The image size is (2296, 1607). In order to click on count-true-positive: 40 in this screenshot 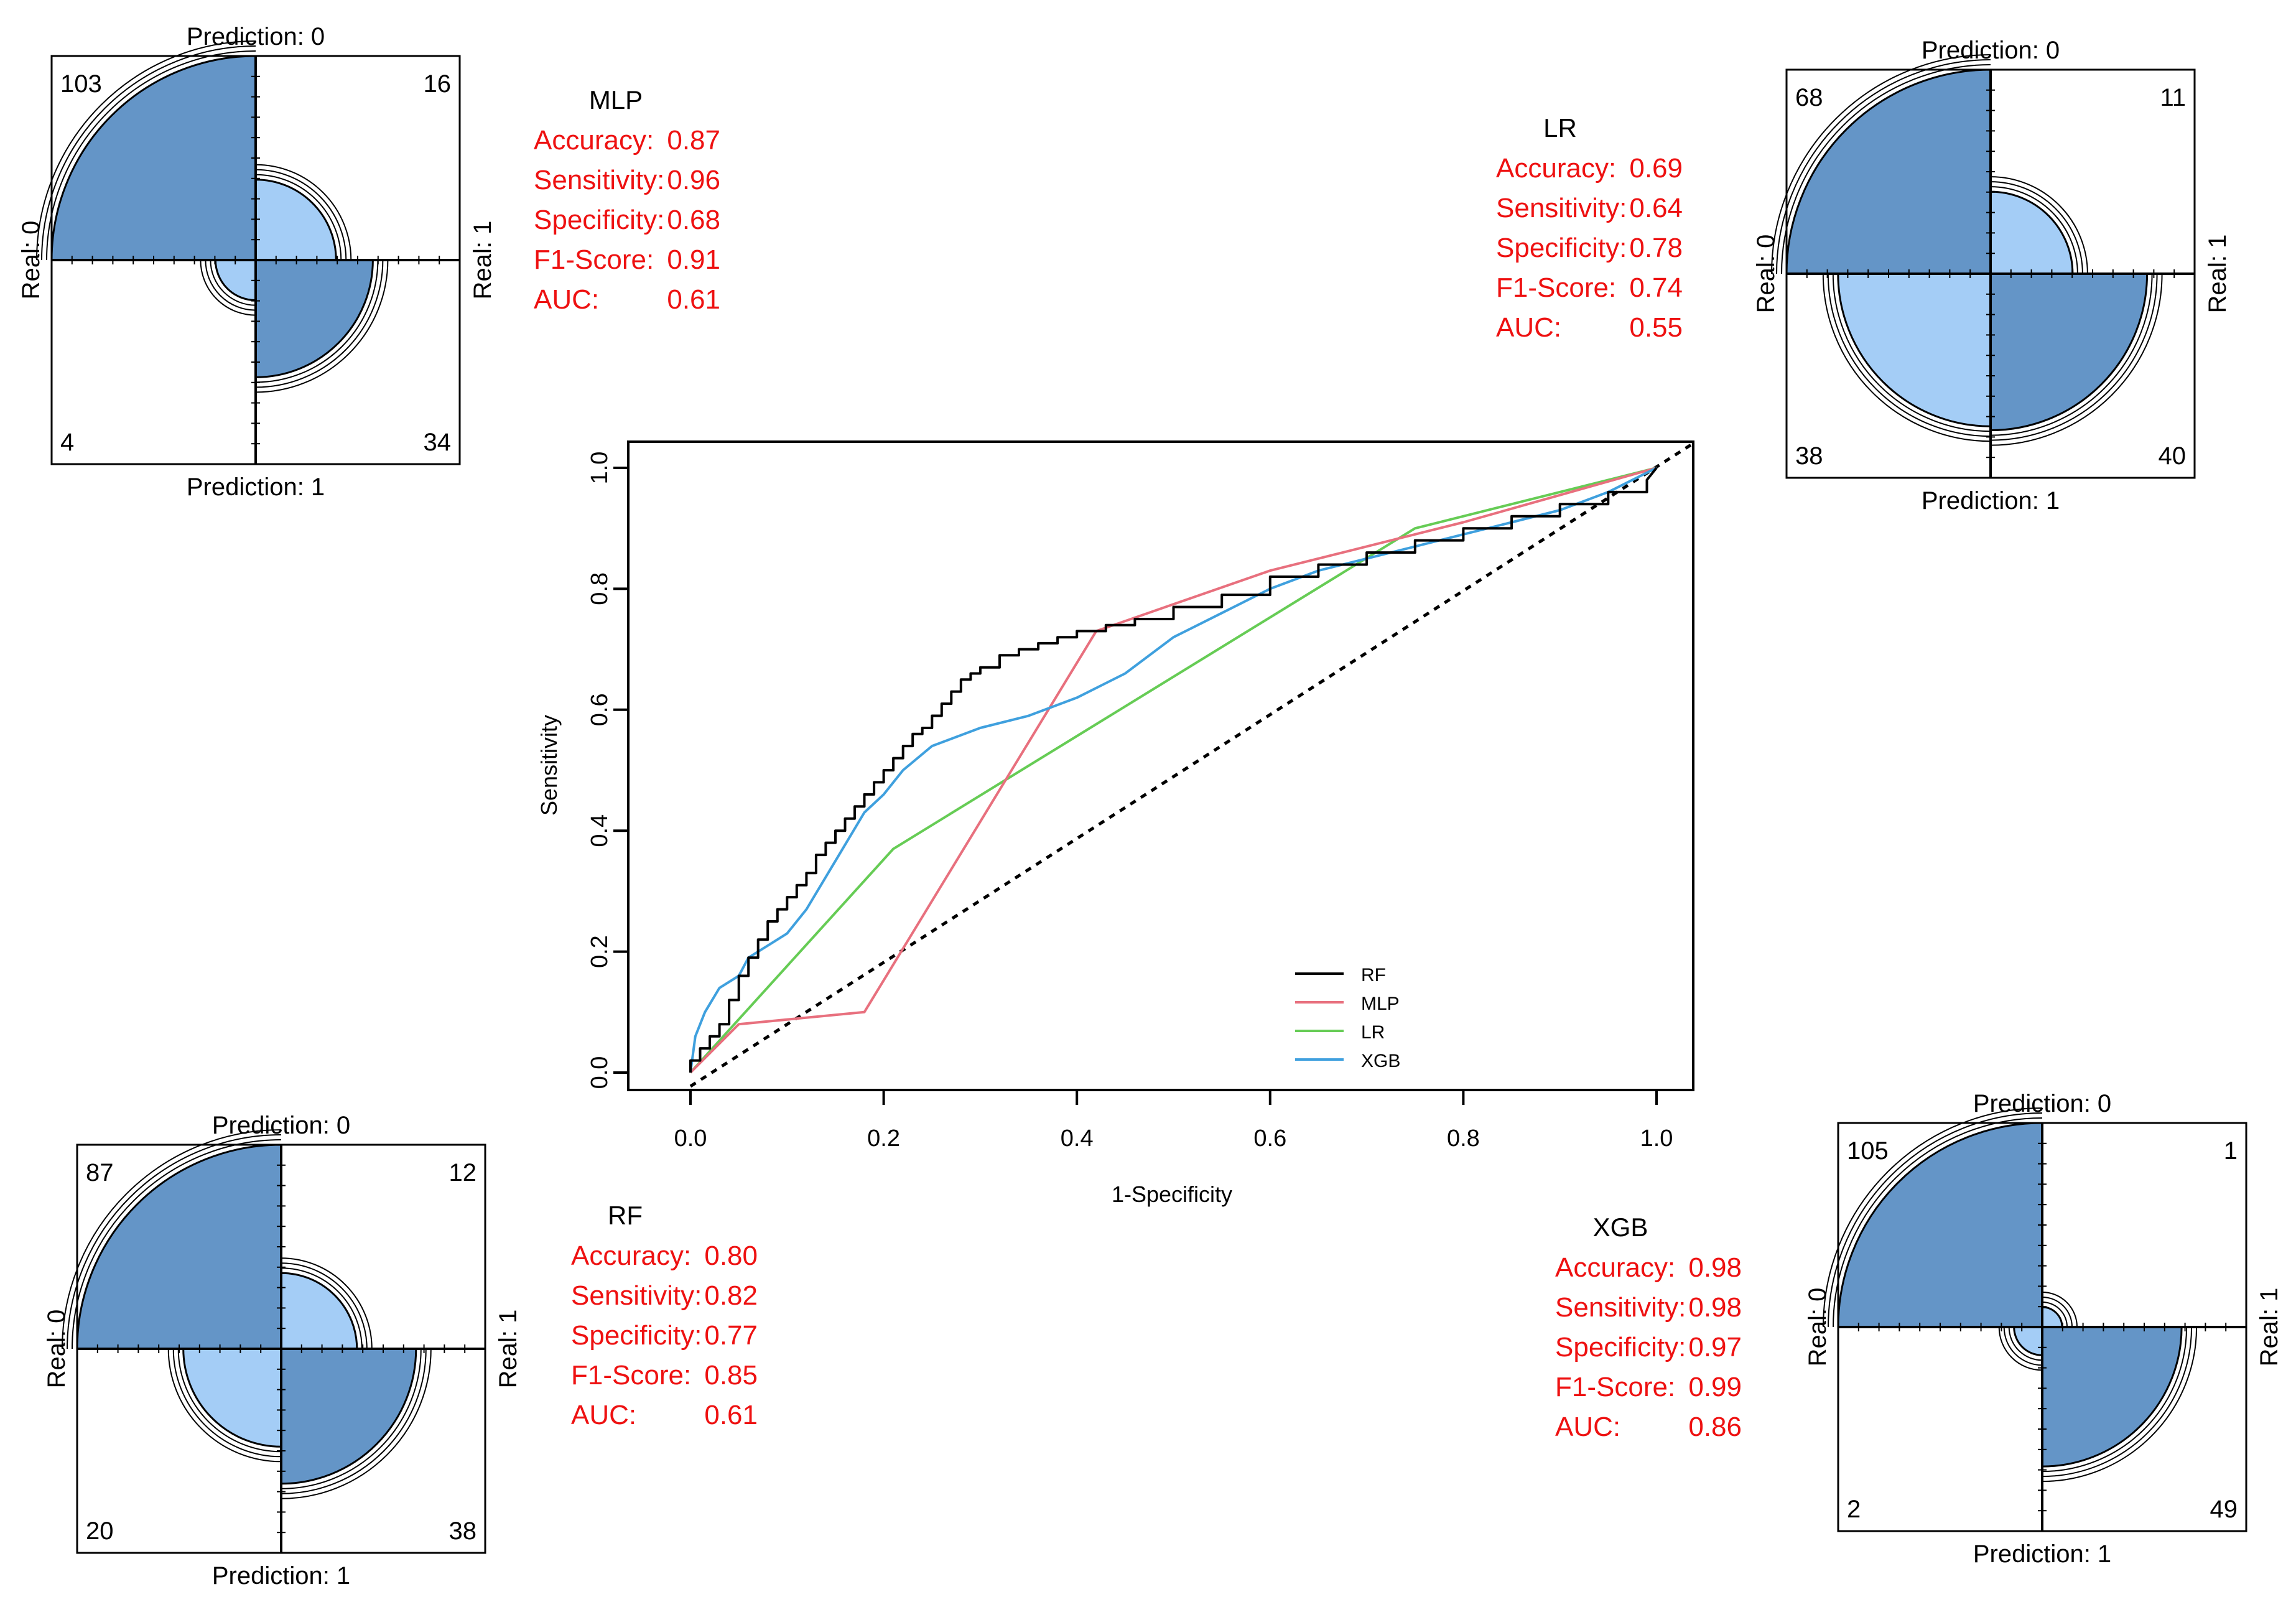, I will do `click(2173, 456)`.